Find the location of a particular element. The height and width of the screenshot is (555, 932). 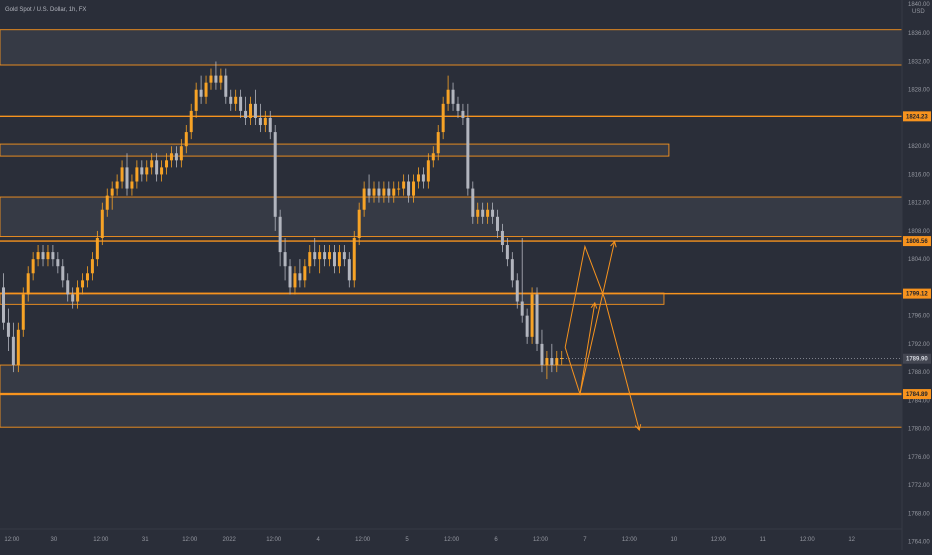

projection-path is located at coordinates (602, 337).